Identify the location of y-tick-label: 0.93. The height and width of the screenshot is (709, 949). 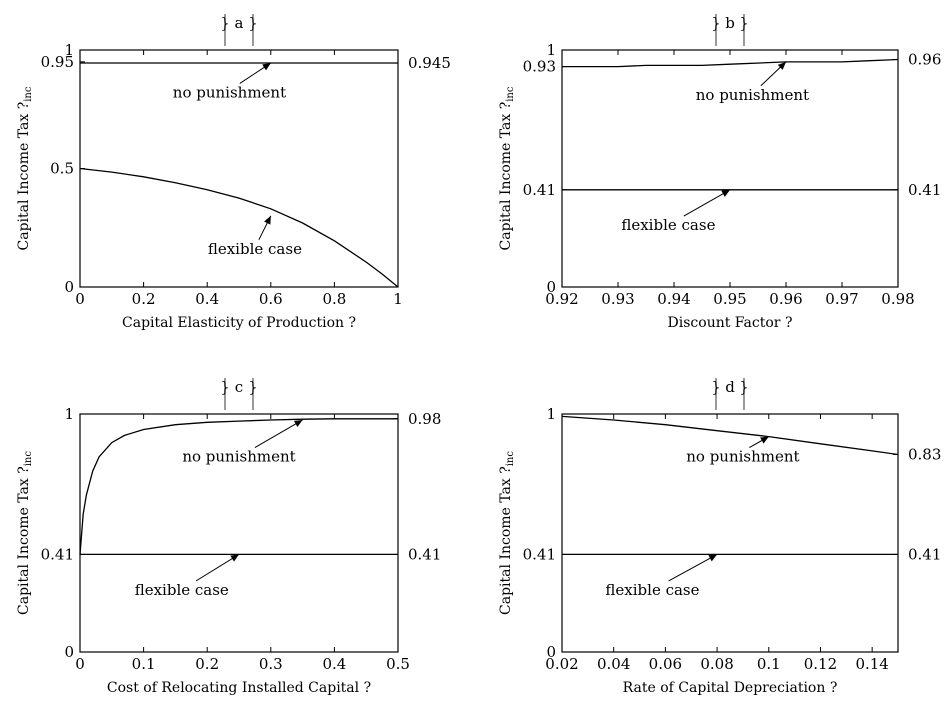
(539, 67).